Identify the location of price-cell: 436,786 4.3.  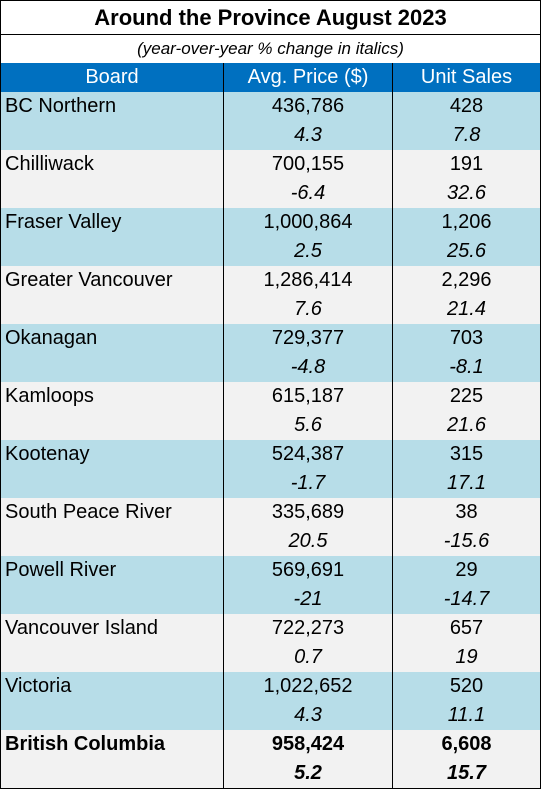
(307, 121).